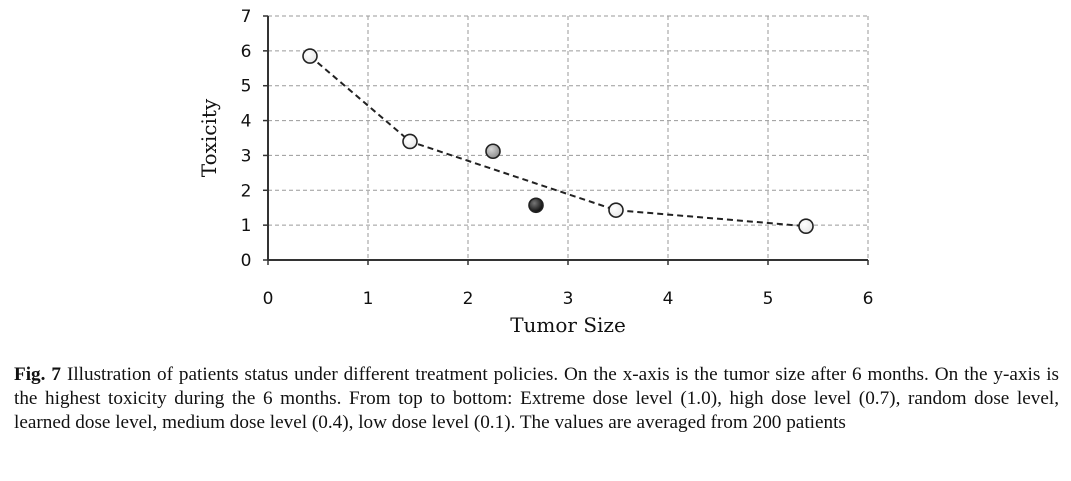 The height and width of the screenshot is (481, 1071). What do you see at coordinates (868, 299) in the screenshot?
I see `x-tick-label: 6` at bounding box center [868, 299].